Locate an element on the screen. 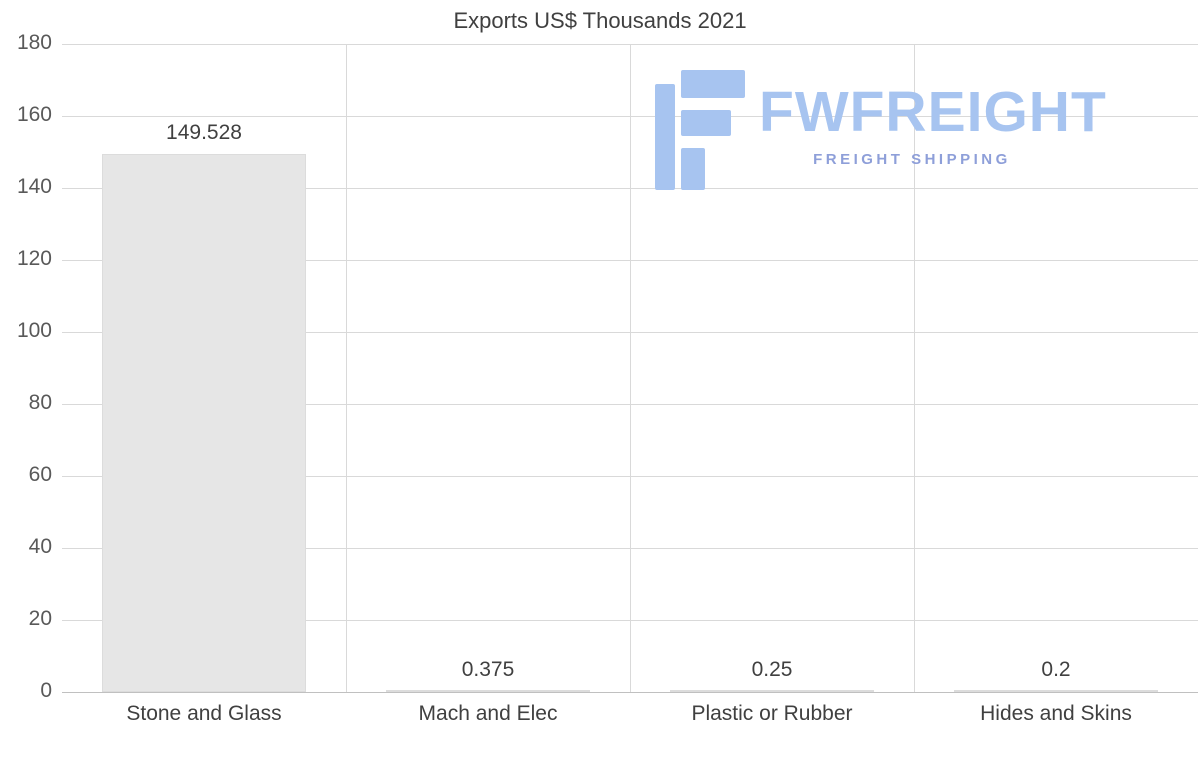  value-label-hides-and-skins: 0.2 is located at coordinates (1056, 669).